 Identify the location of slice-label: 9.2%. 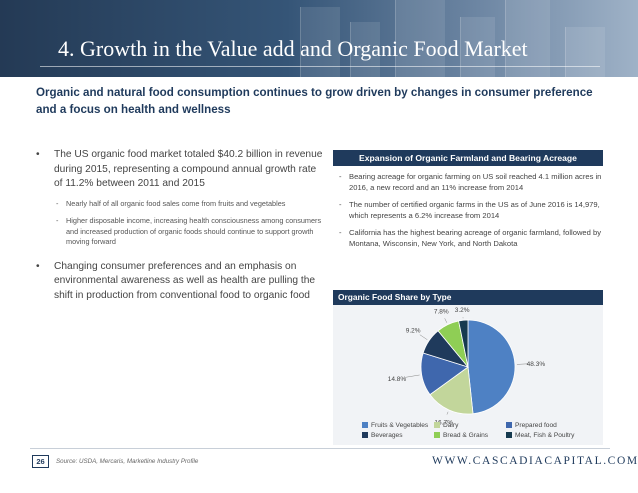
(413, 331).